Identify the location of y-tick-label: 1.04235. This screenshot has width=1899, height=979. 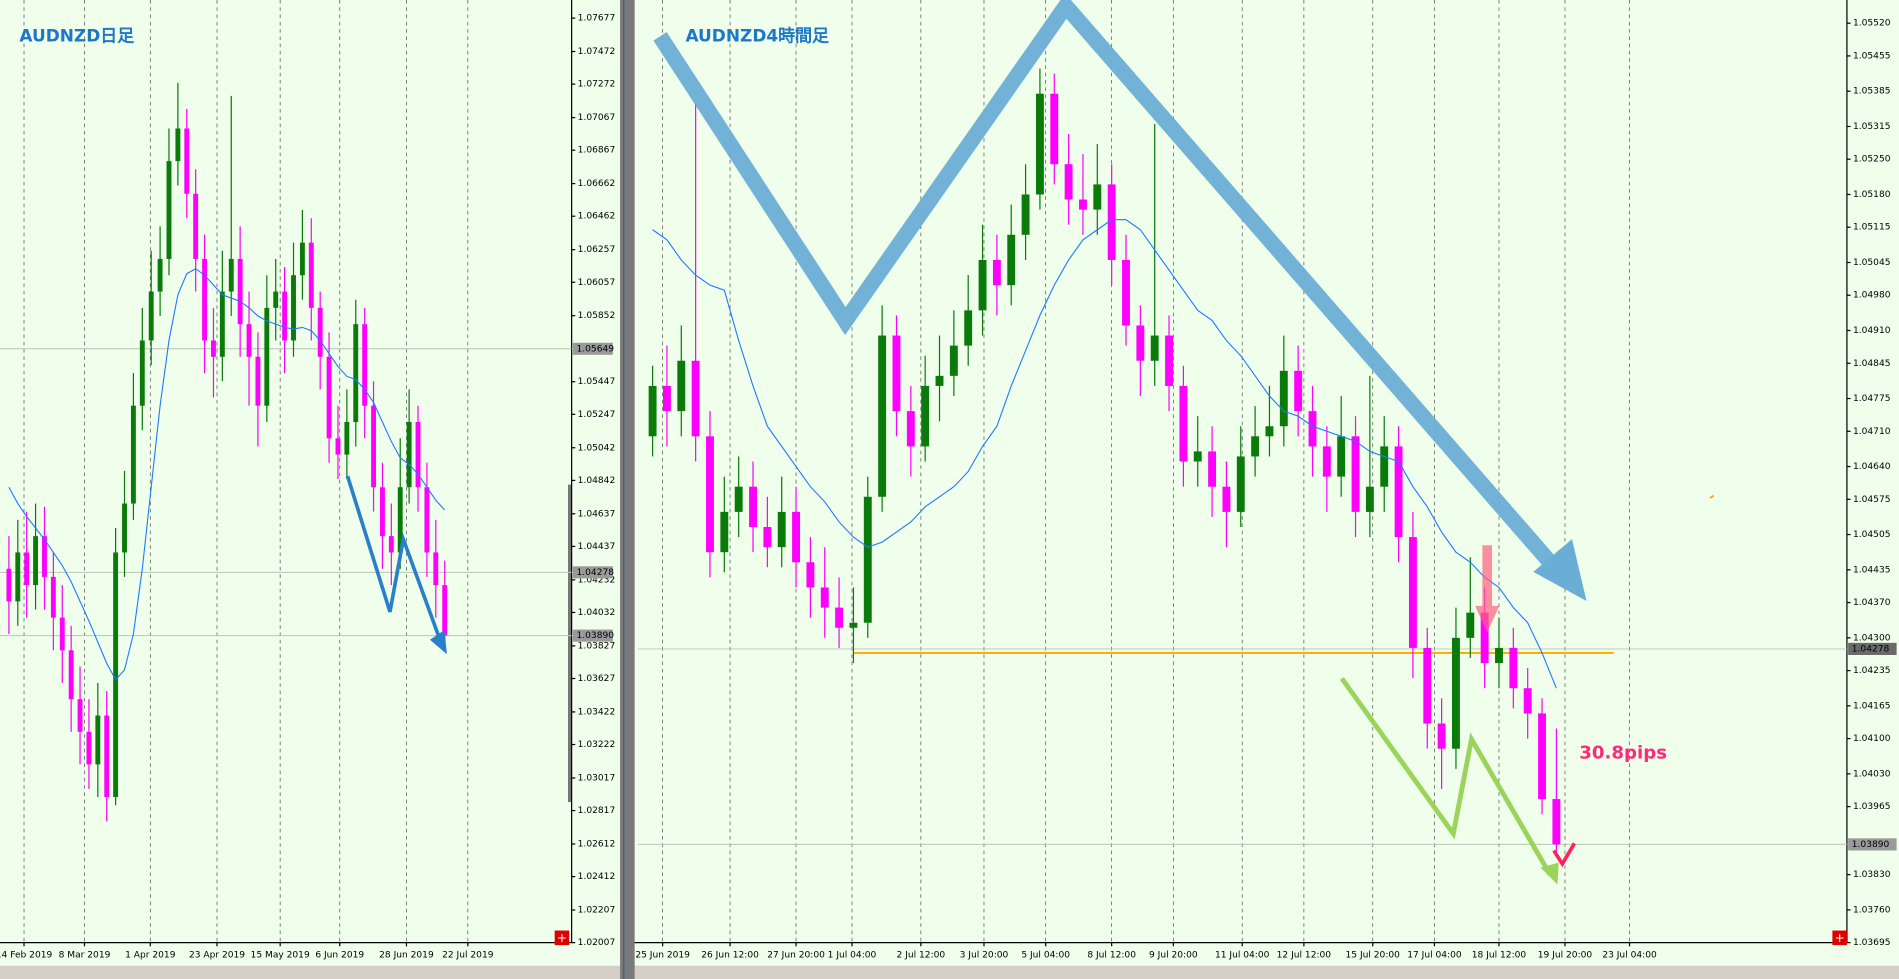
(1872, 671).